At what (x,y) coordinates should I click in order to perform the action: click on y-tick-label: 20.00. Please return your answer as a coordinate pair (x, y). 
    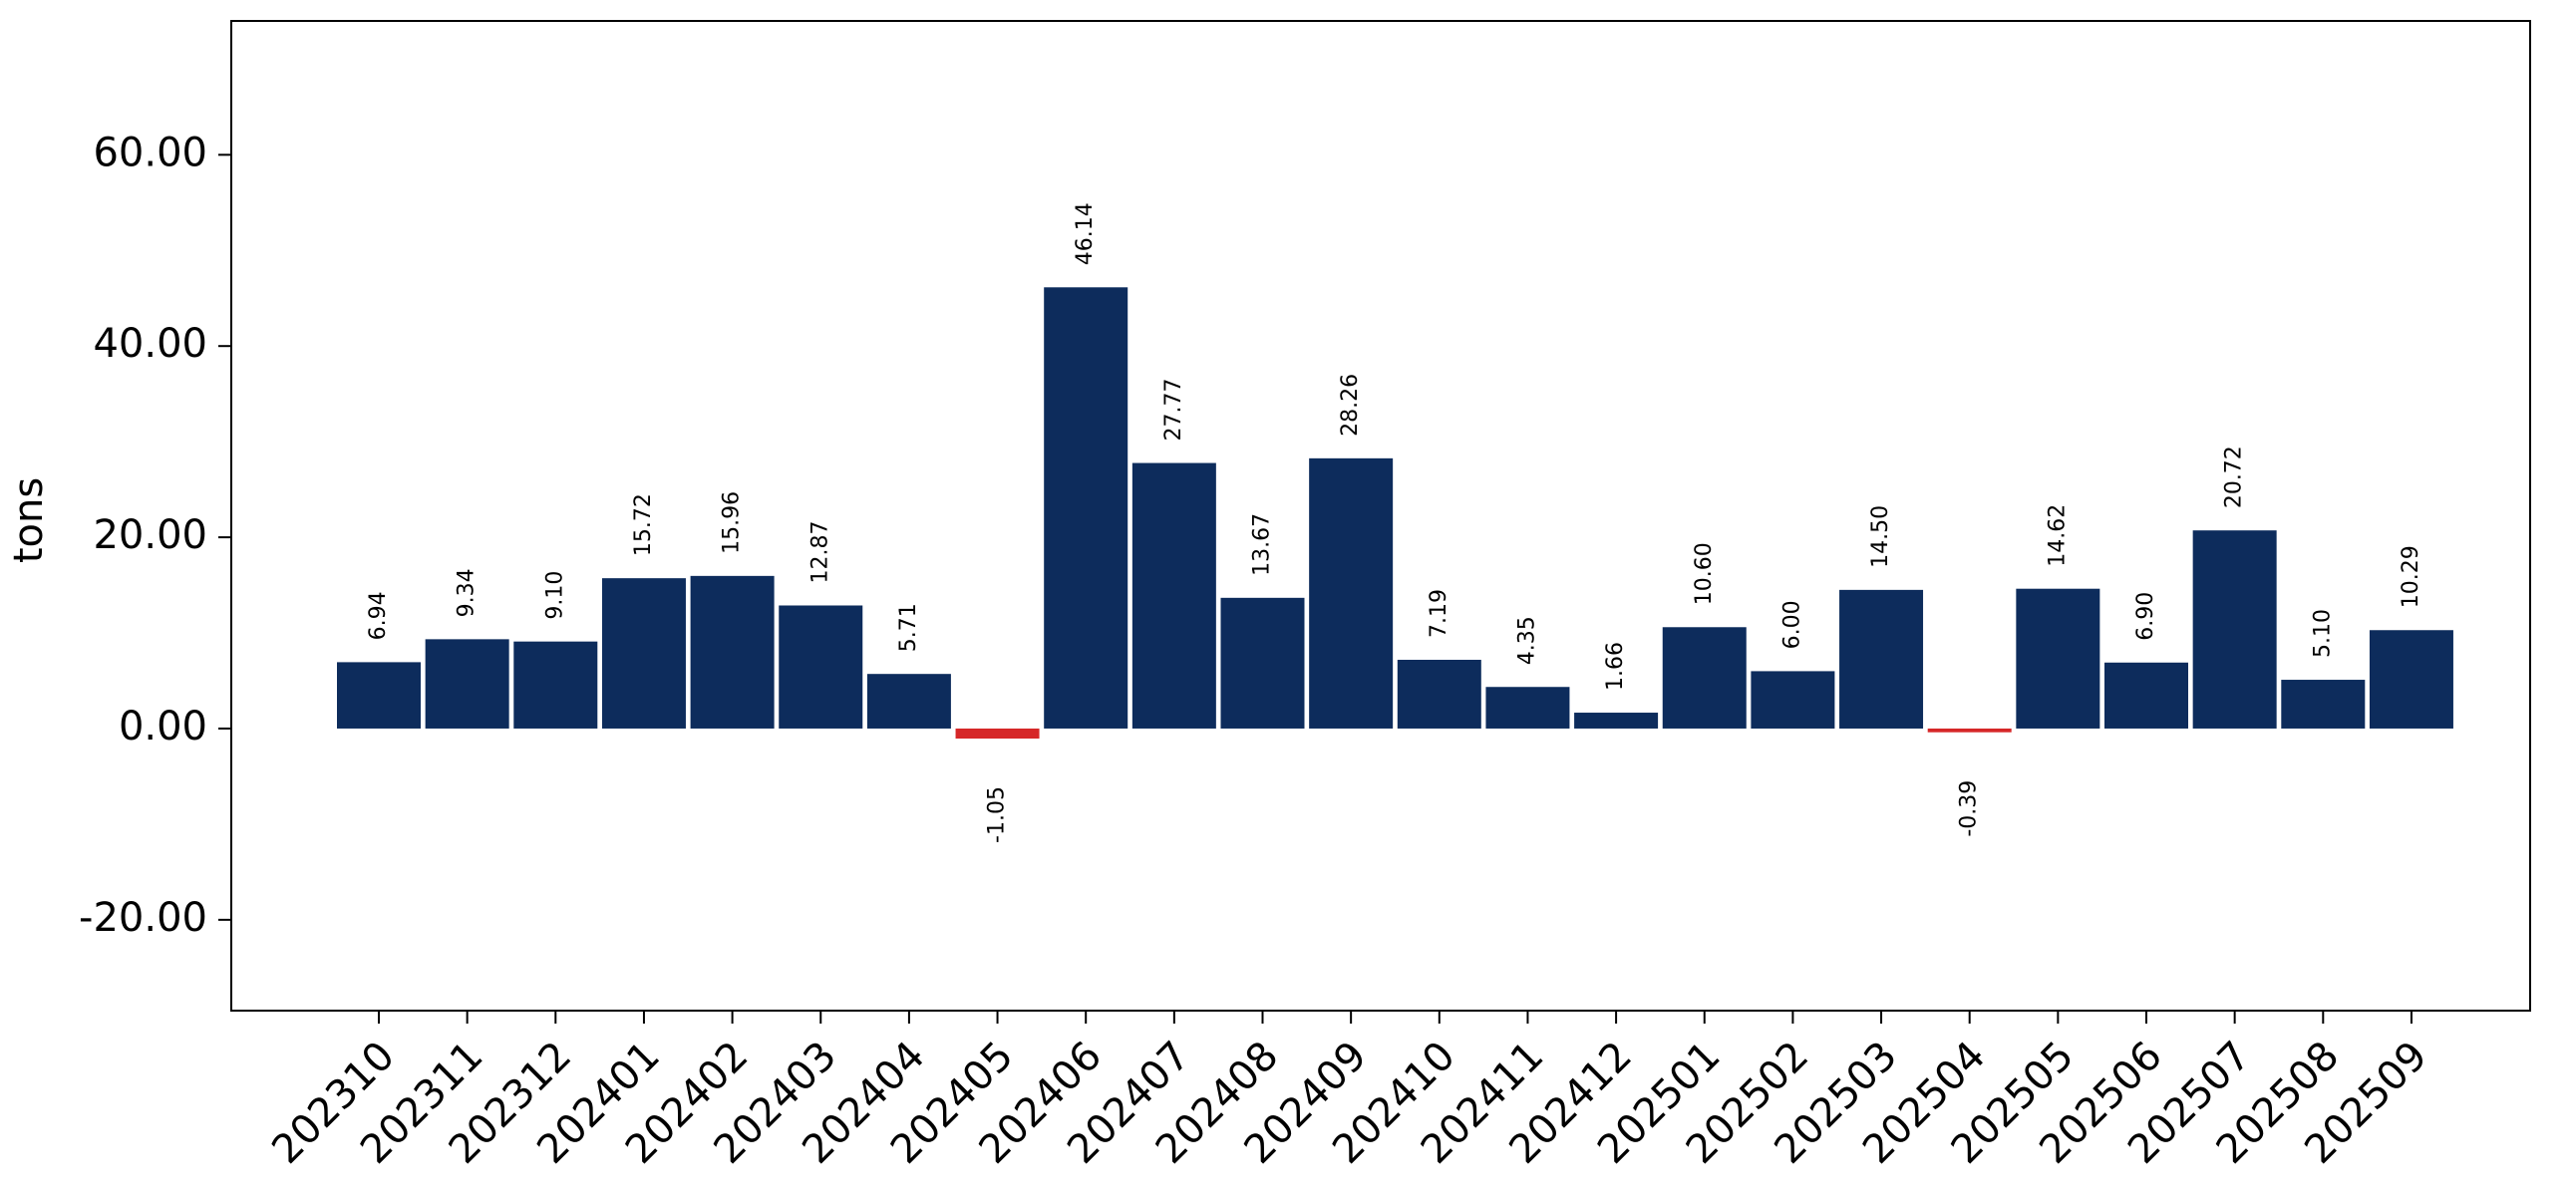
    Looking at the image, I should click on (150, 535).